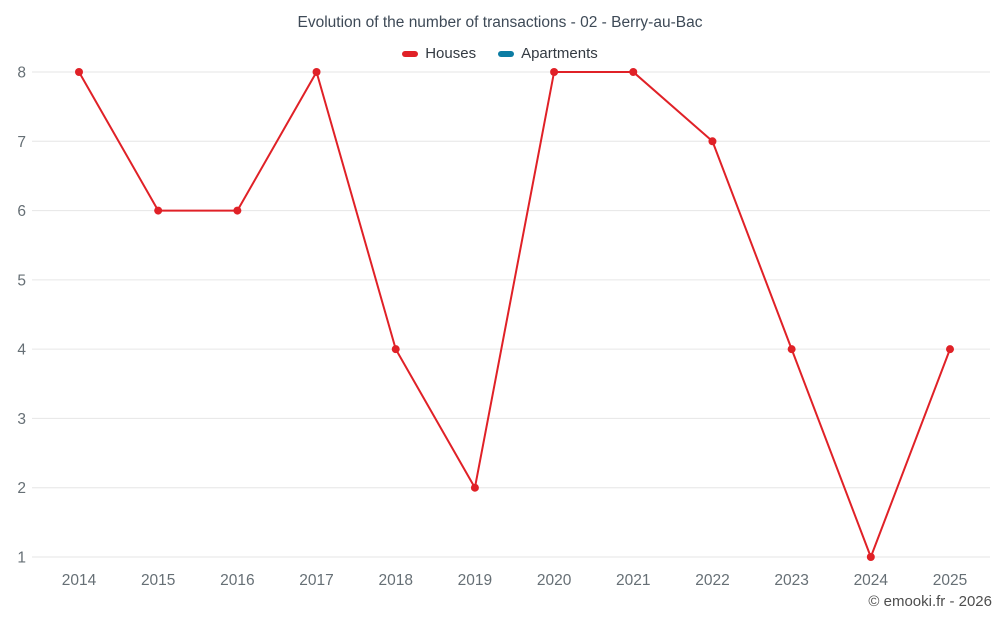 This screenshot has width=1000, height=625. I want to click on x-axis-label: 2019, so click(475, 580).